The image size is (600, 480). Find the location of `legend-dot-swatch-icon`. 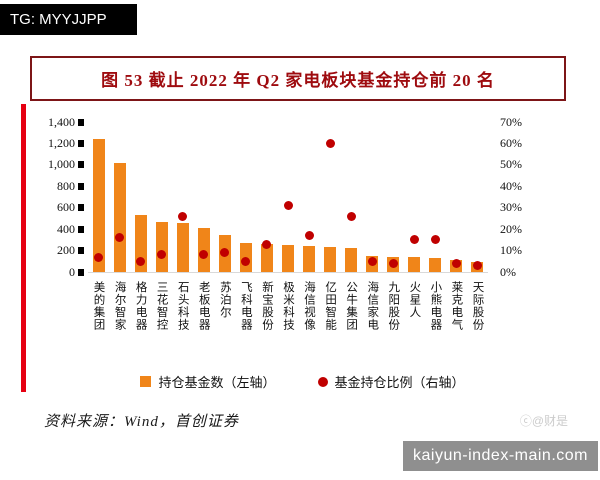

legend-dot-swatch-icon is located at coordinates (322, 381).